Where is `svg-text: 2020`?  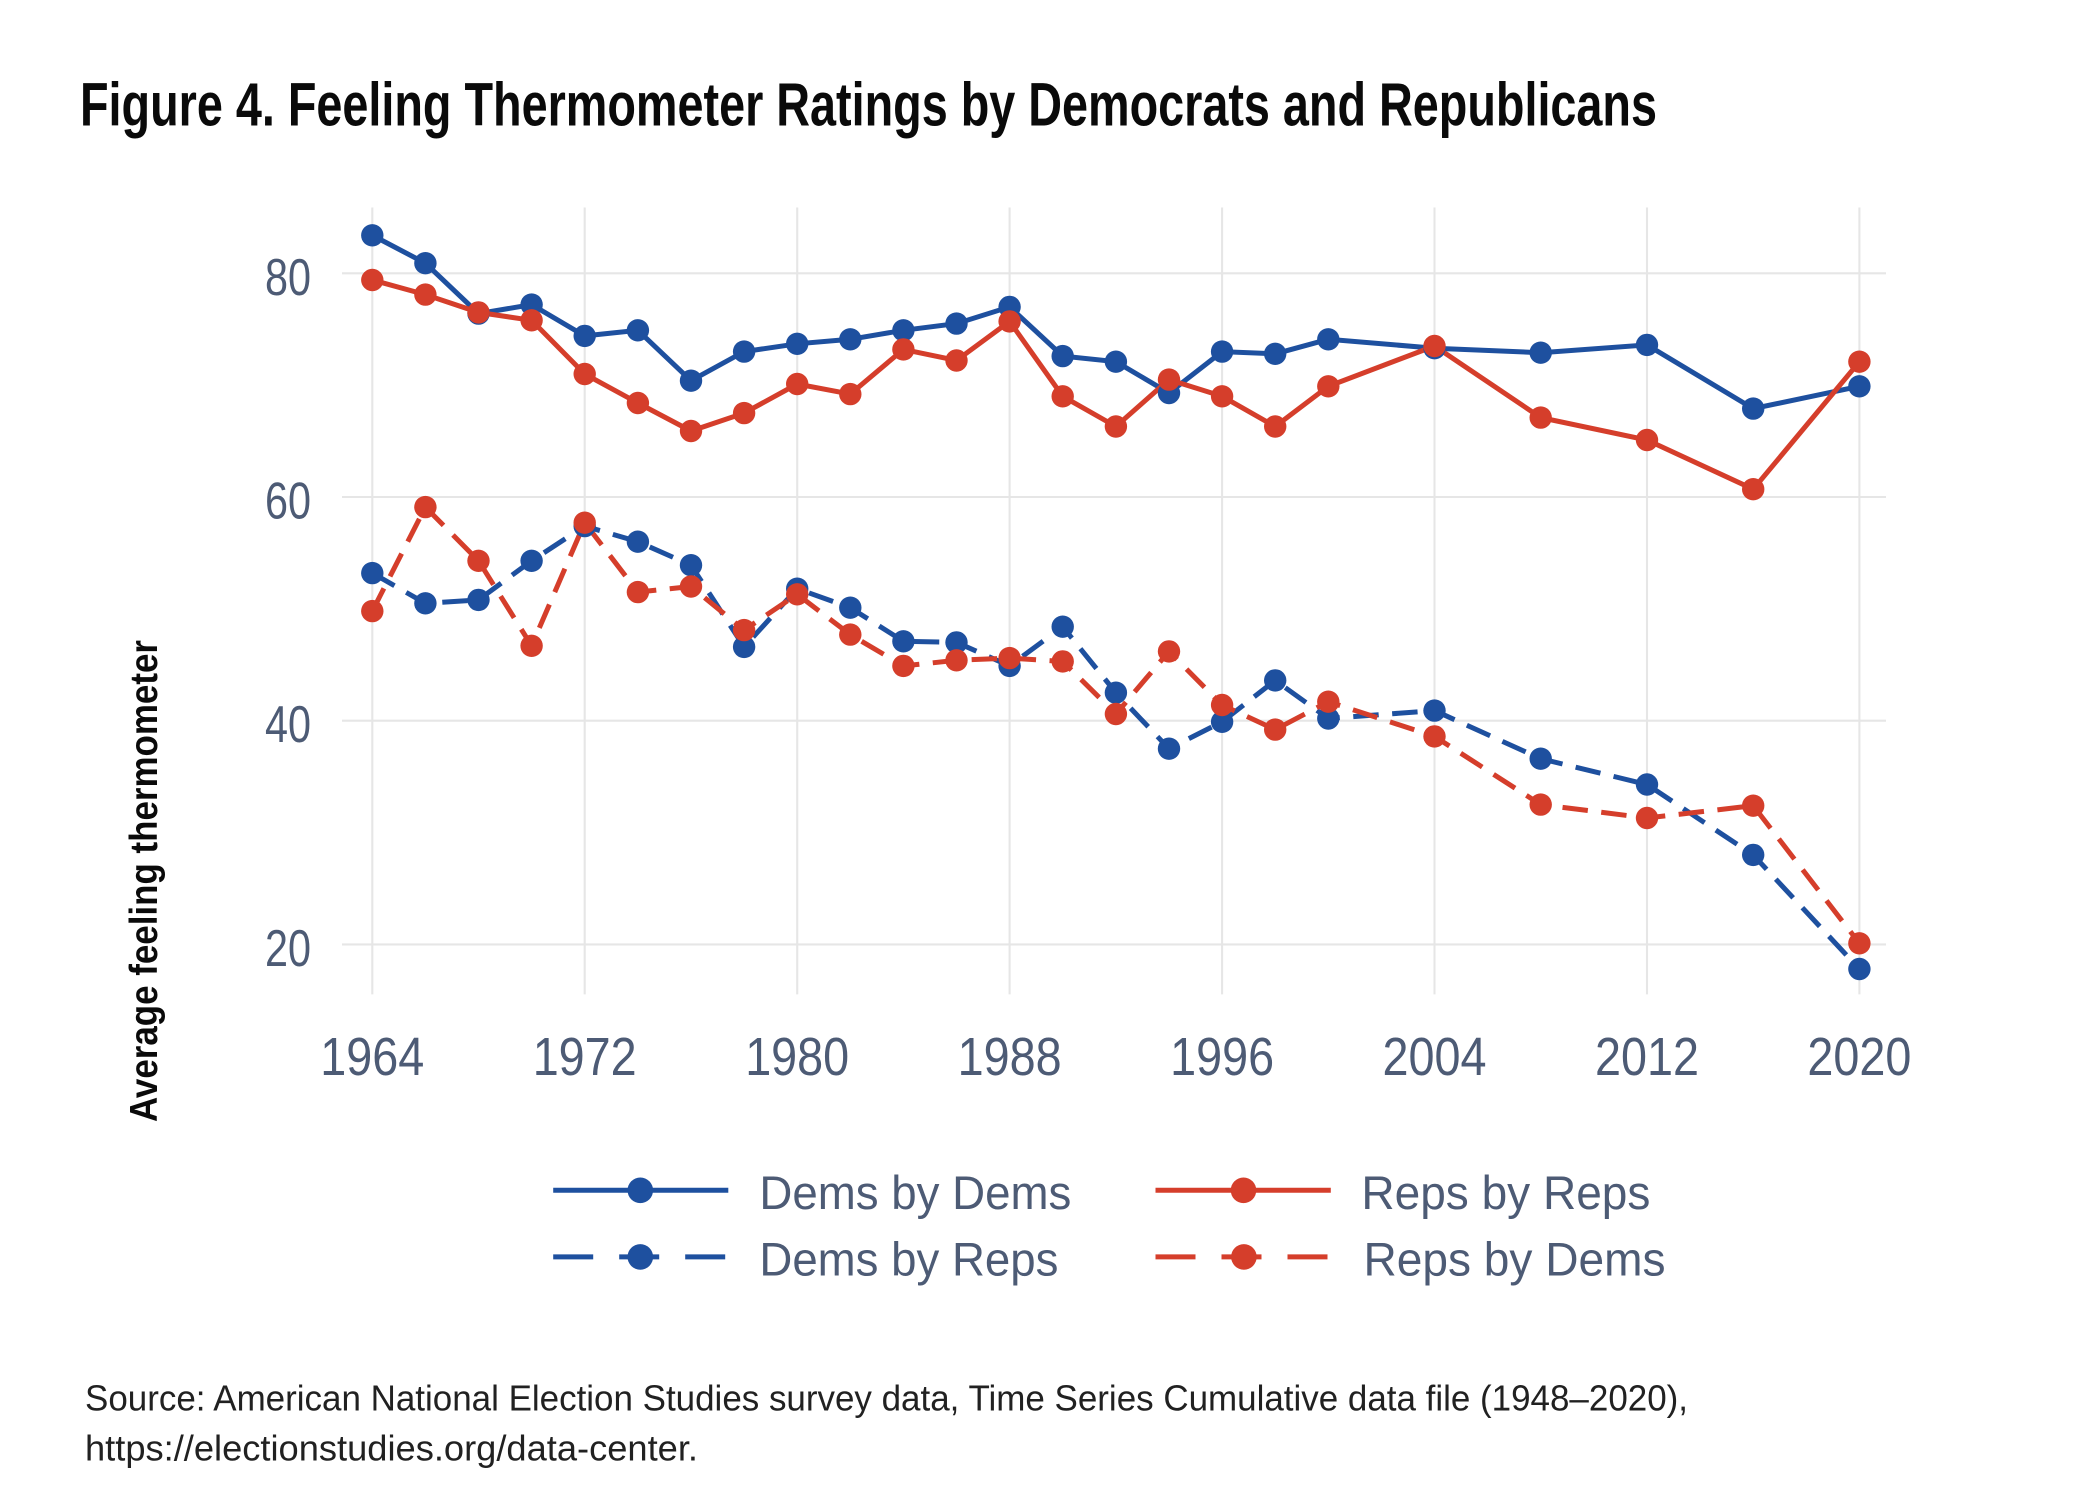
svg-text: 2020 is located at coordinates (1859, 1057).